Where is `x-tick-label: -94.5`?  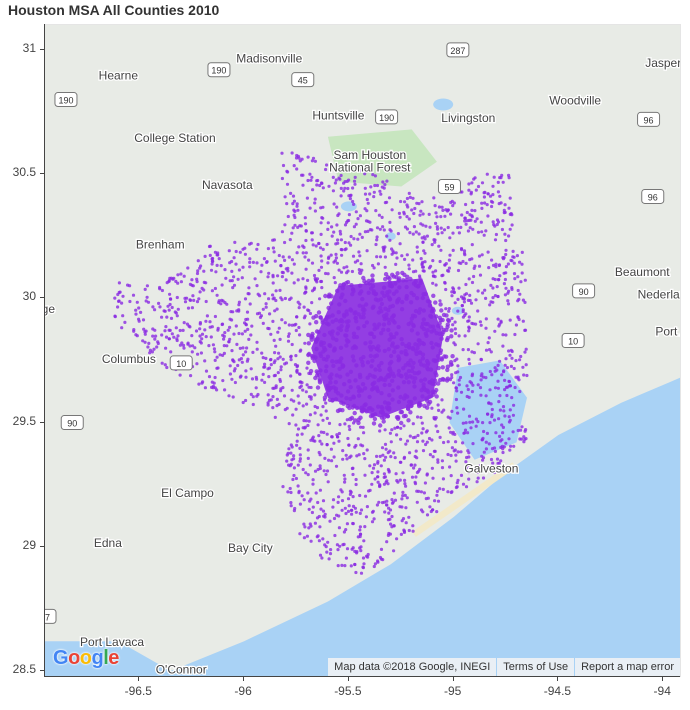
x-tick-label: -94.5 is located at coordinates (557, 691).